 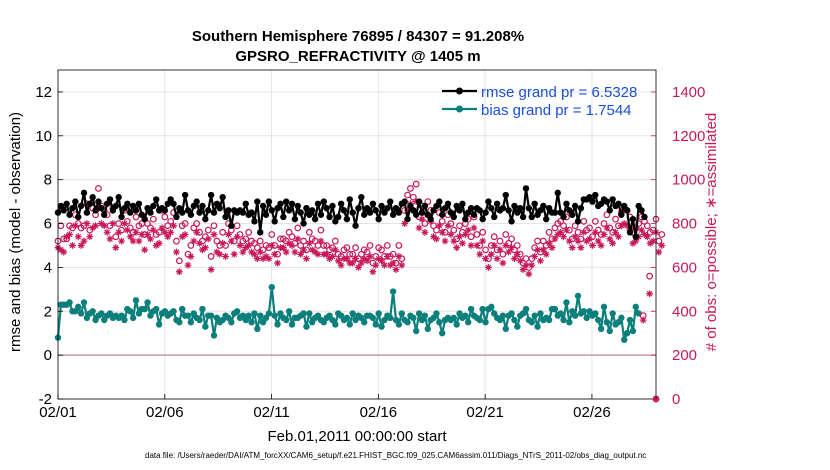 What do you see at coordinates (459, 91) in the screenshot?
I see `legend-rmse-marker` at bounding box center [459, 91].